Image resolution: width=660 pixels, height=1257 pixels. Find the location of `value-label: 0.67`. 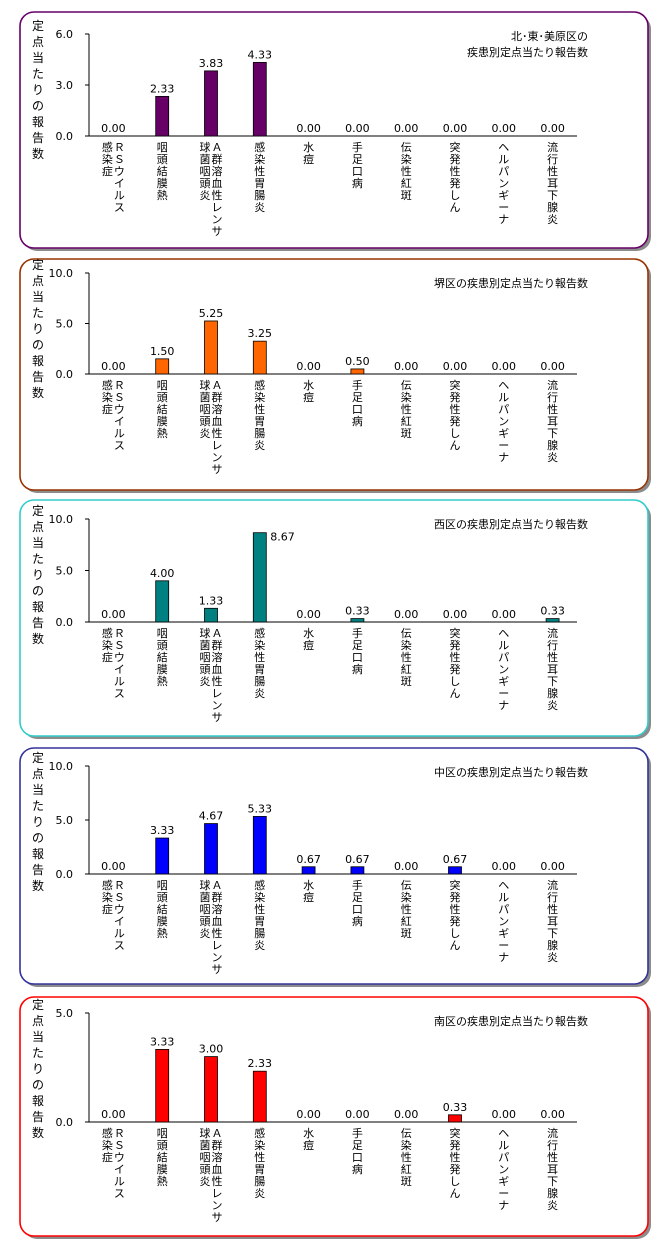

value-label: 0.67 is located at coordinates (357, 859).